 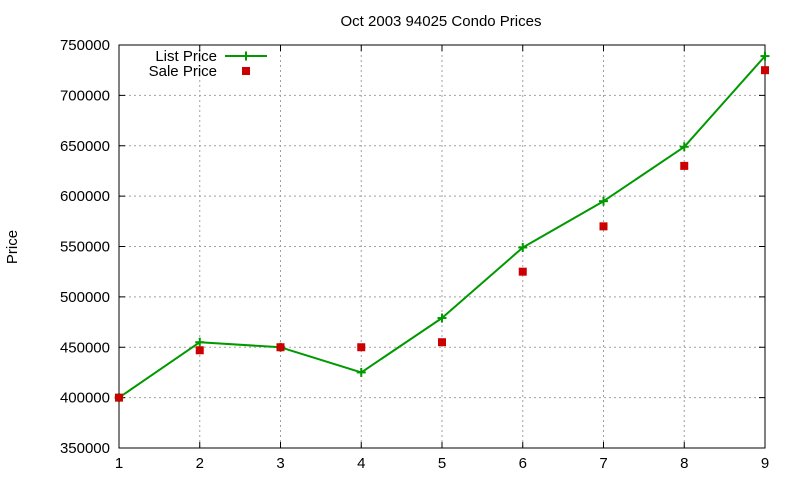 What do you see at coordinates (200, 463) in the screenshot?
I see `x-tick-label: 2` at bounding box center [200, 463].